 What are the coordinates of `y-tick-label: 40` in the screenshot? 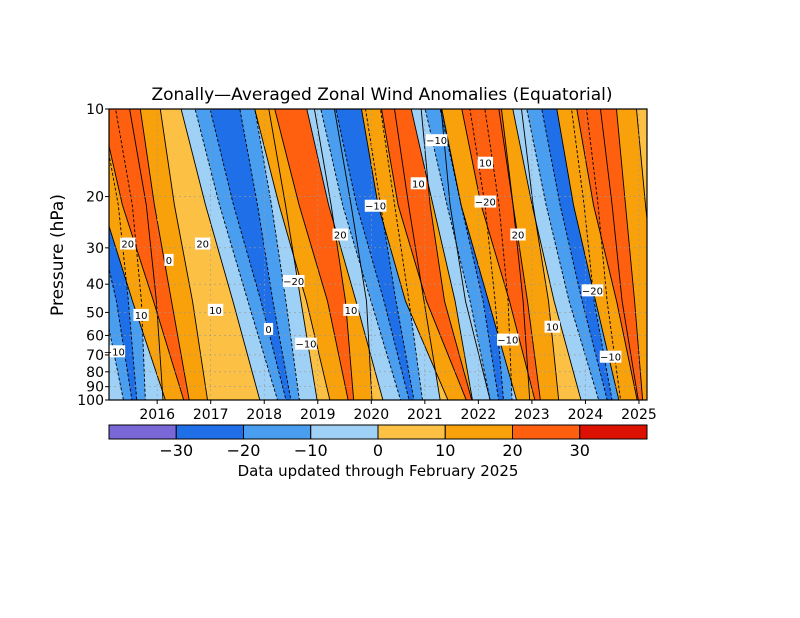 It's located at (95, 285).